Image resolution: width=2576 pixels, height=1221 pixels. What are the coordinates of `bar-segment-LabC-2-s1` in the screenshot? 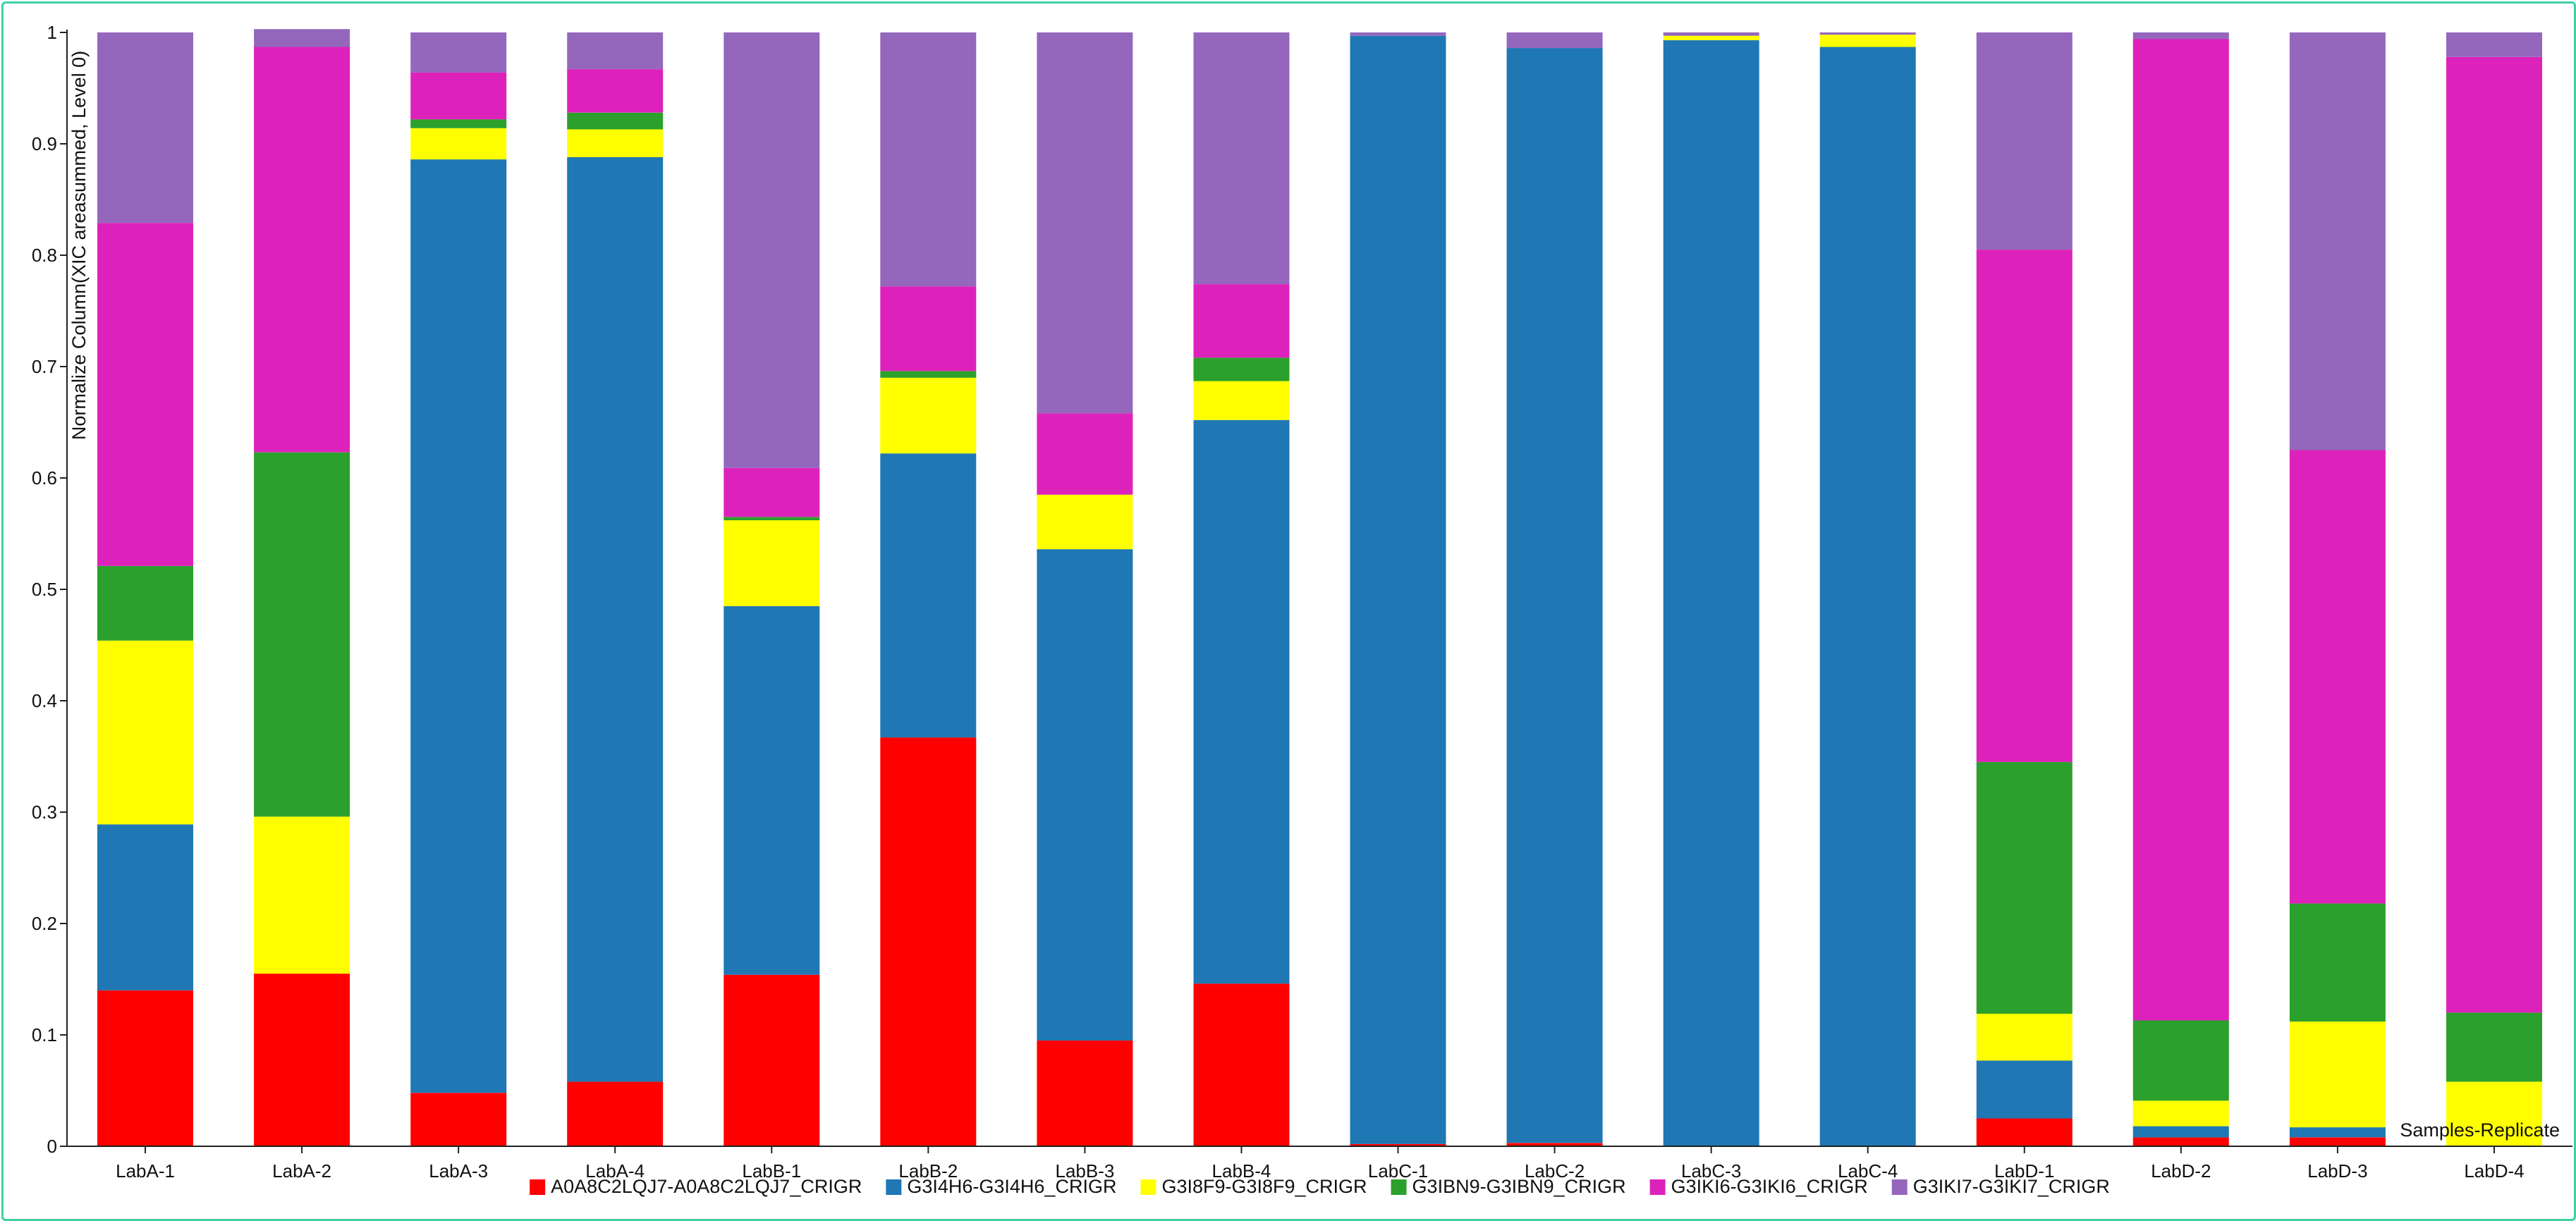 It's located at (1555, 595).